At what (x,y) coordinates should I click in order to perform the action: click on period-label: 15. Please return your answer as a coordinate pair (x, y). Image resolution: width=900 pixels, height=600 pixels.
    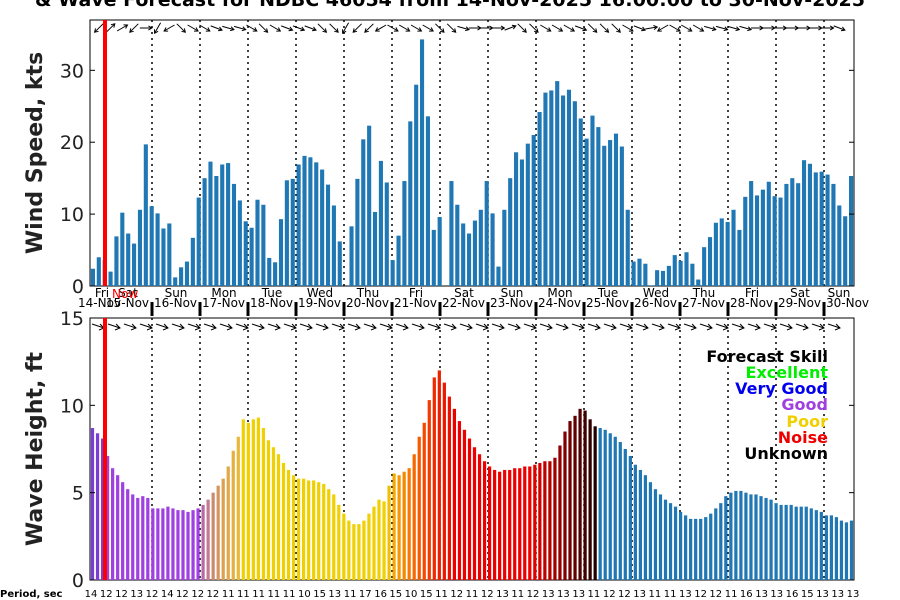
    Looking at the image, I should click on (807, 594).